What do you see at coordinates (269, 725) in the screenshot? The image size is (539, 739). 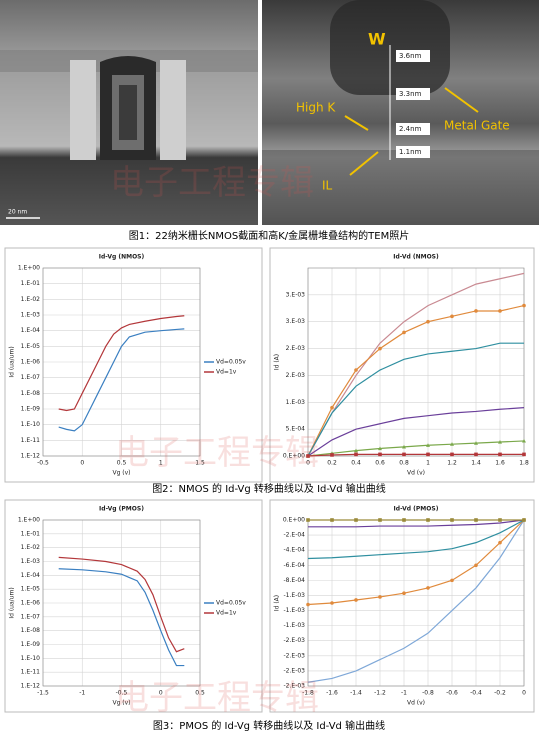 I see `figure-caption: 图3：PMOS 的 Id-Vg 转移曲线以及 Id-Vd 输出曲线` at bounding box center [269, 725].